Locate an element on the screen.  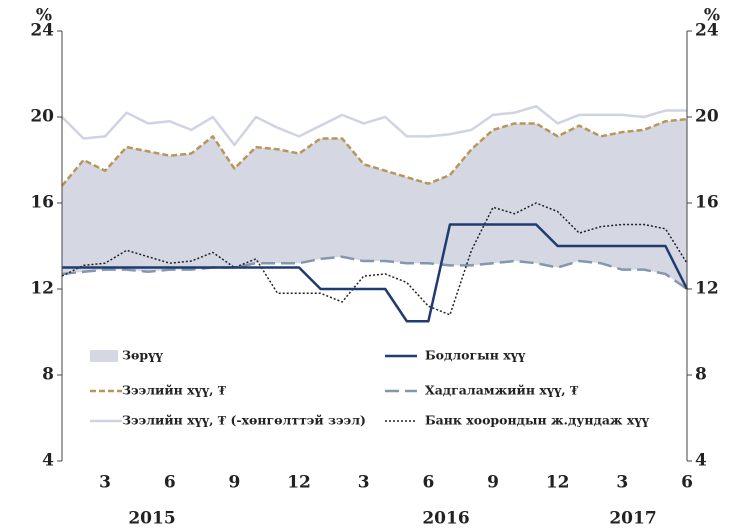
y2-tick-label: 24 is located at coordinates (707, 31).